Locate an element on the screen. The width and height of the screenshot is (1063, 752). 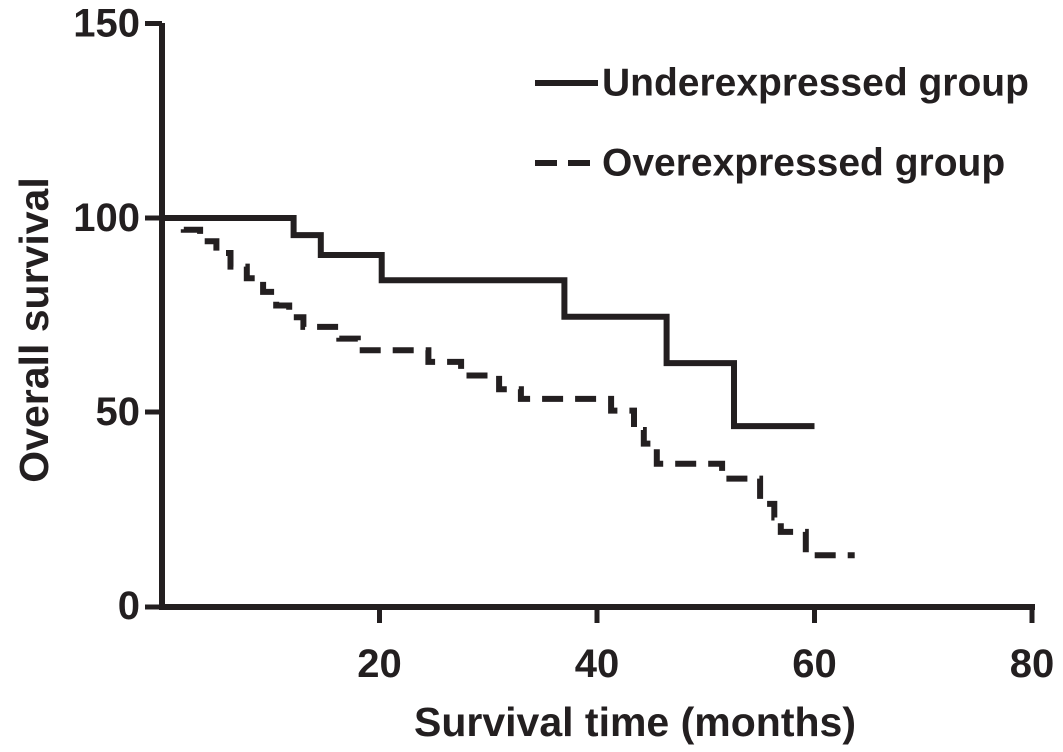
legend-label-overexpressed: Overexpressed group is located at coordinates (803, 163).